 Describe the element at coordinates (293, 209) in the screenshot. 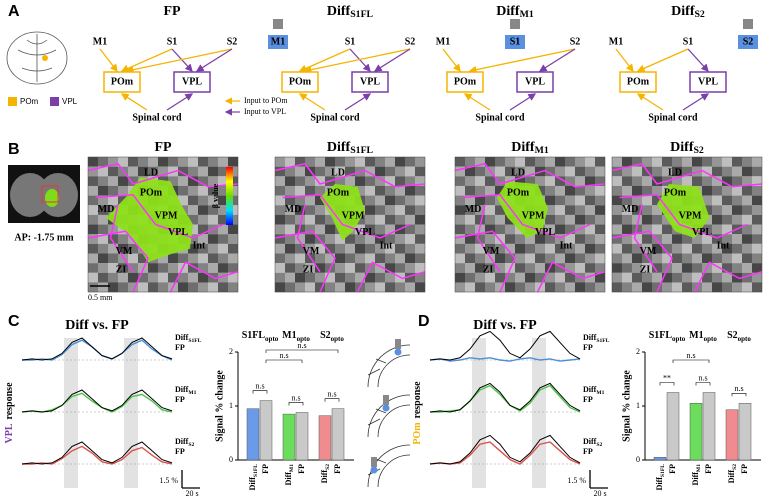

I see `region-label: MD` at that location.